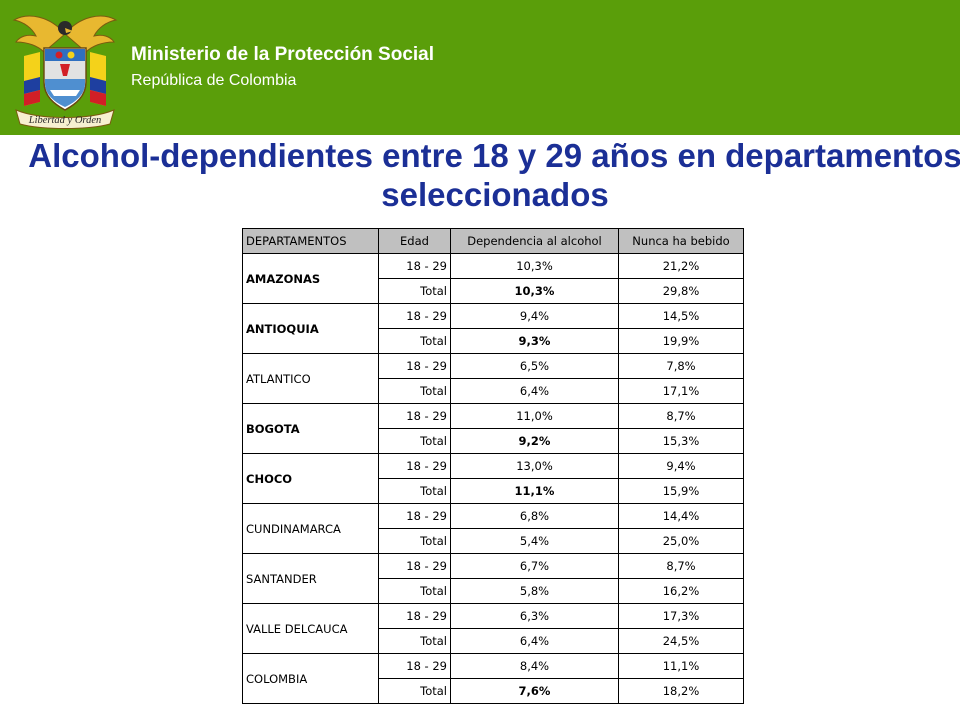  I want to click on table-row: Total 11,1% 15,9%, so click(493, 491).